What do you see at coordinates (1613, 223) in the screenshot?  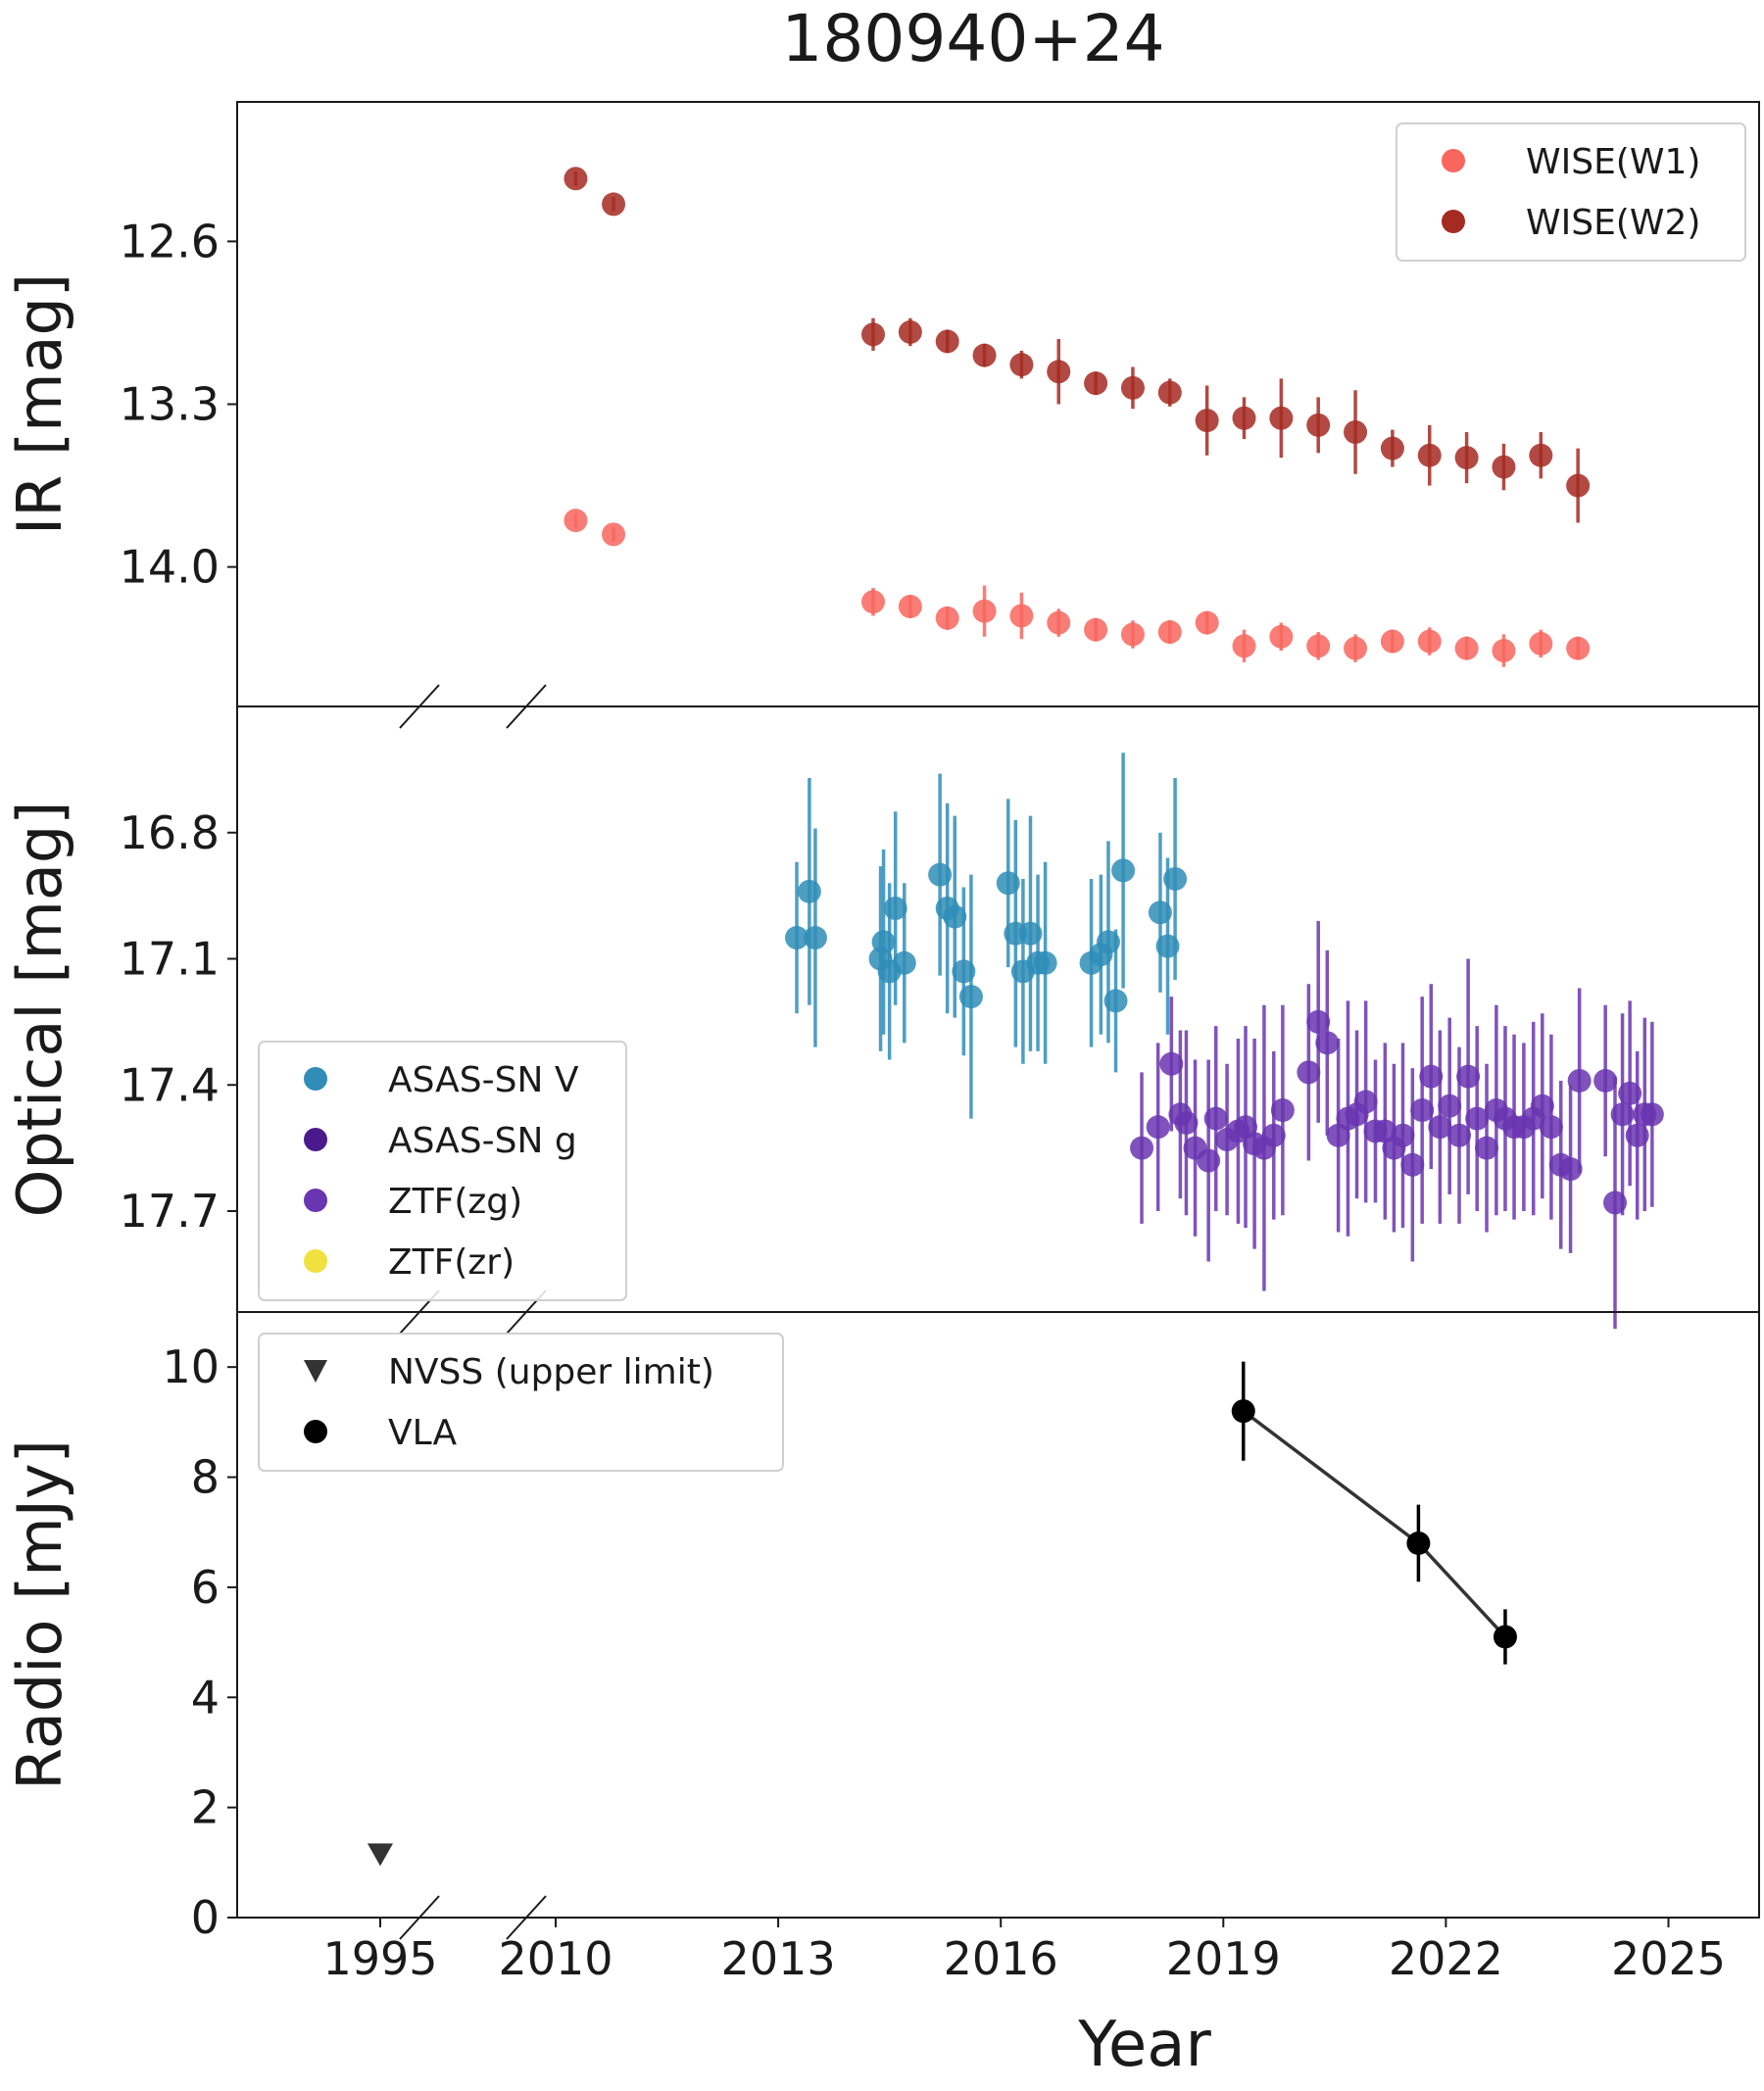 I see `legend-label: WISE(W2)` at bounding box center [1613, 223].